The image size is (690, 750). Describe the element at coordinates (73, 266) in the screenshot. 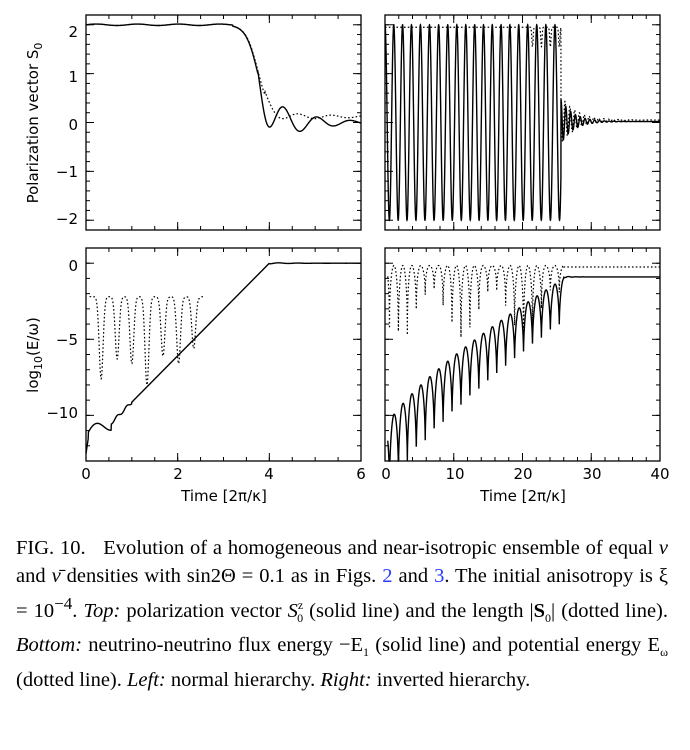

I see `ytick-bottom-0: 0` at that location.